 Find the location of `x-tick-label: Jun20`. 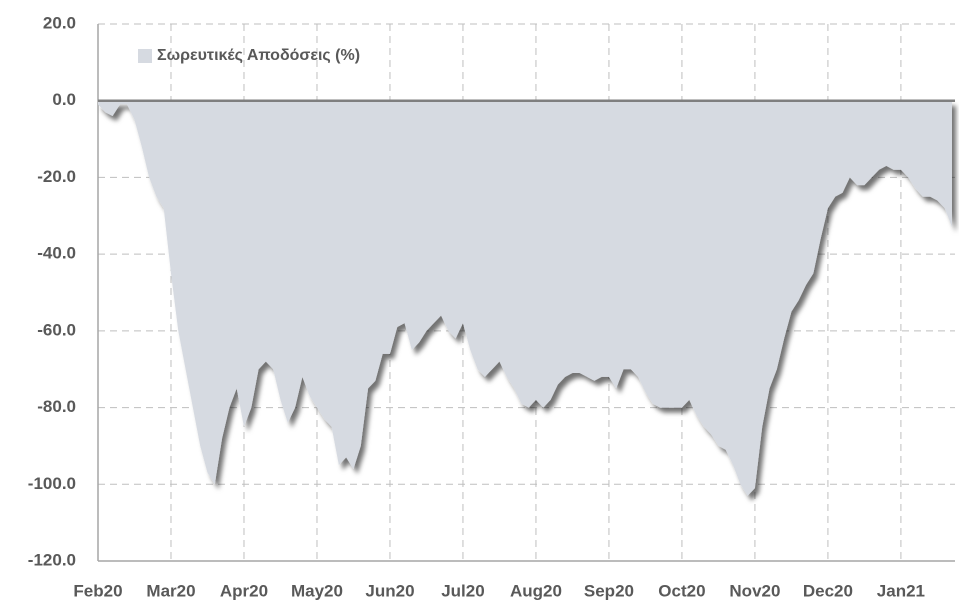

x-tick-label: Jun20 is located at coordinates (389, 590).